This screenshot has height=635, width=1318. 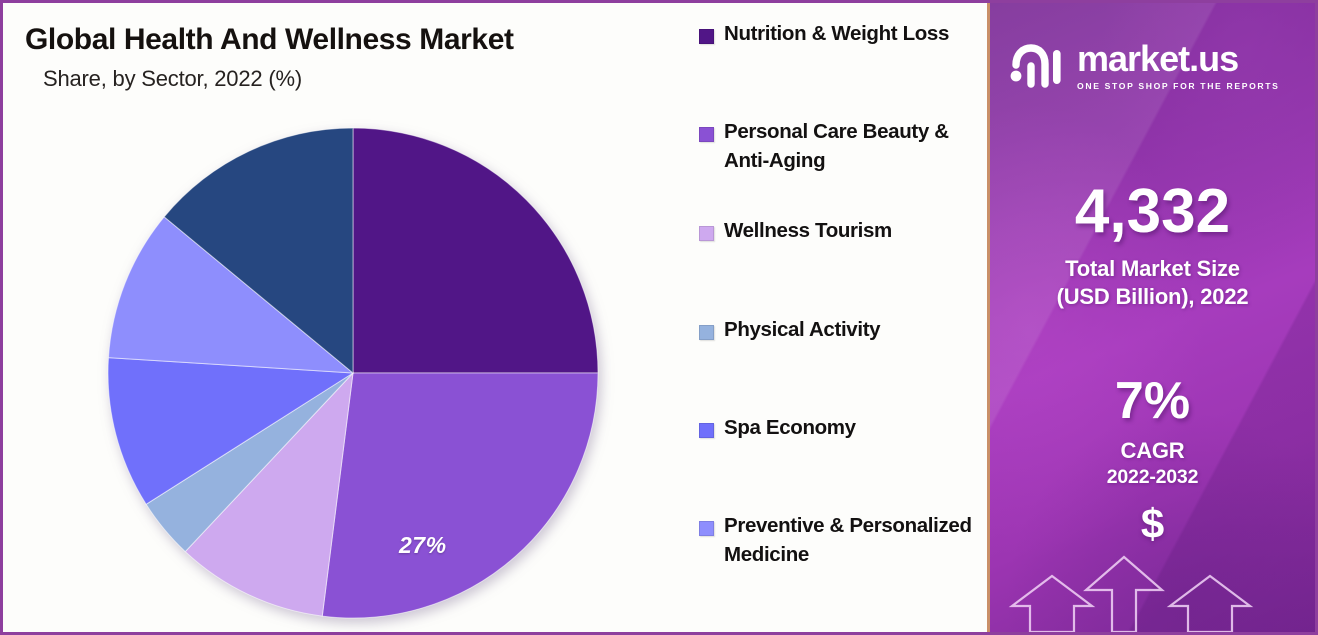 I want to click on brand-tagline: ONE STOP SHOP FOR THE REPORTS, so click(x=1178, y=86).